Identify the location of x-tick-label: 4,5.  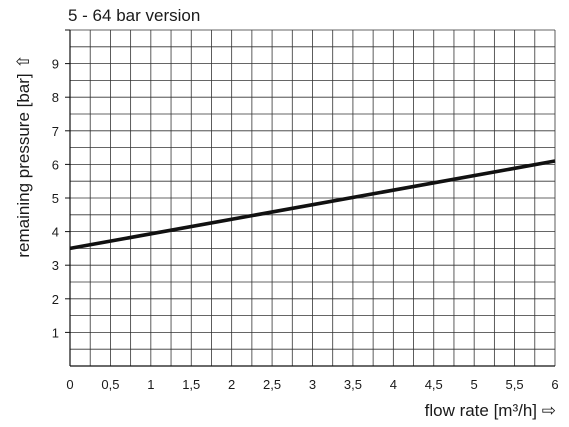
(434, 384).